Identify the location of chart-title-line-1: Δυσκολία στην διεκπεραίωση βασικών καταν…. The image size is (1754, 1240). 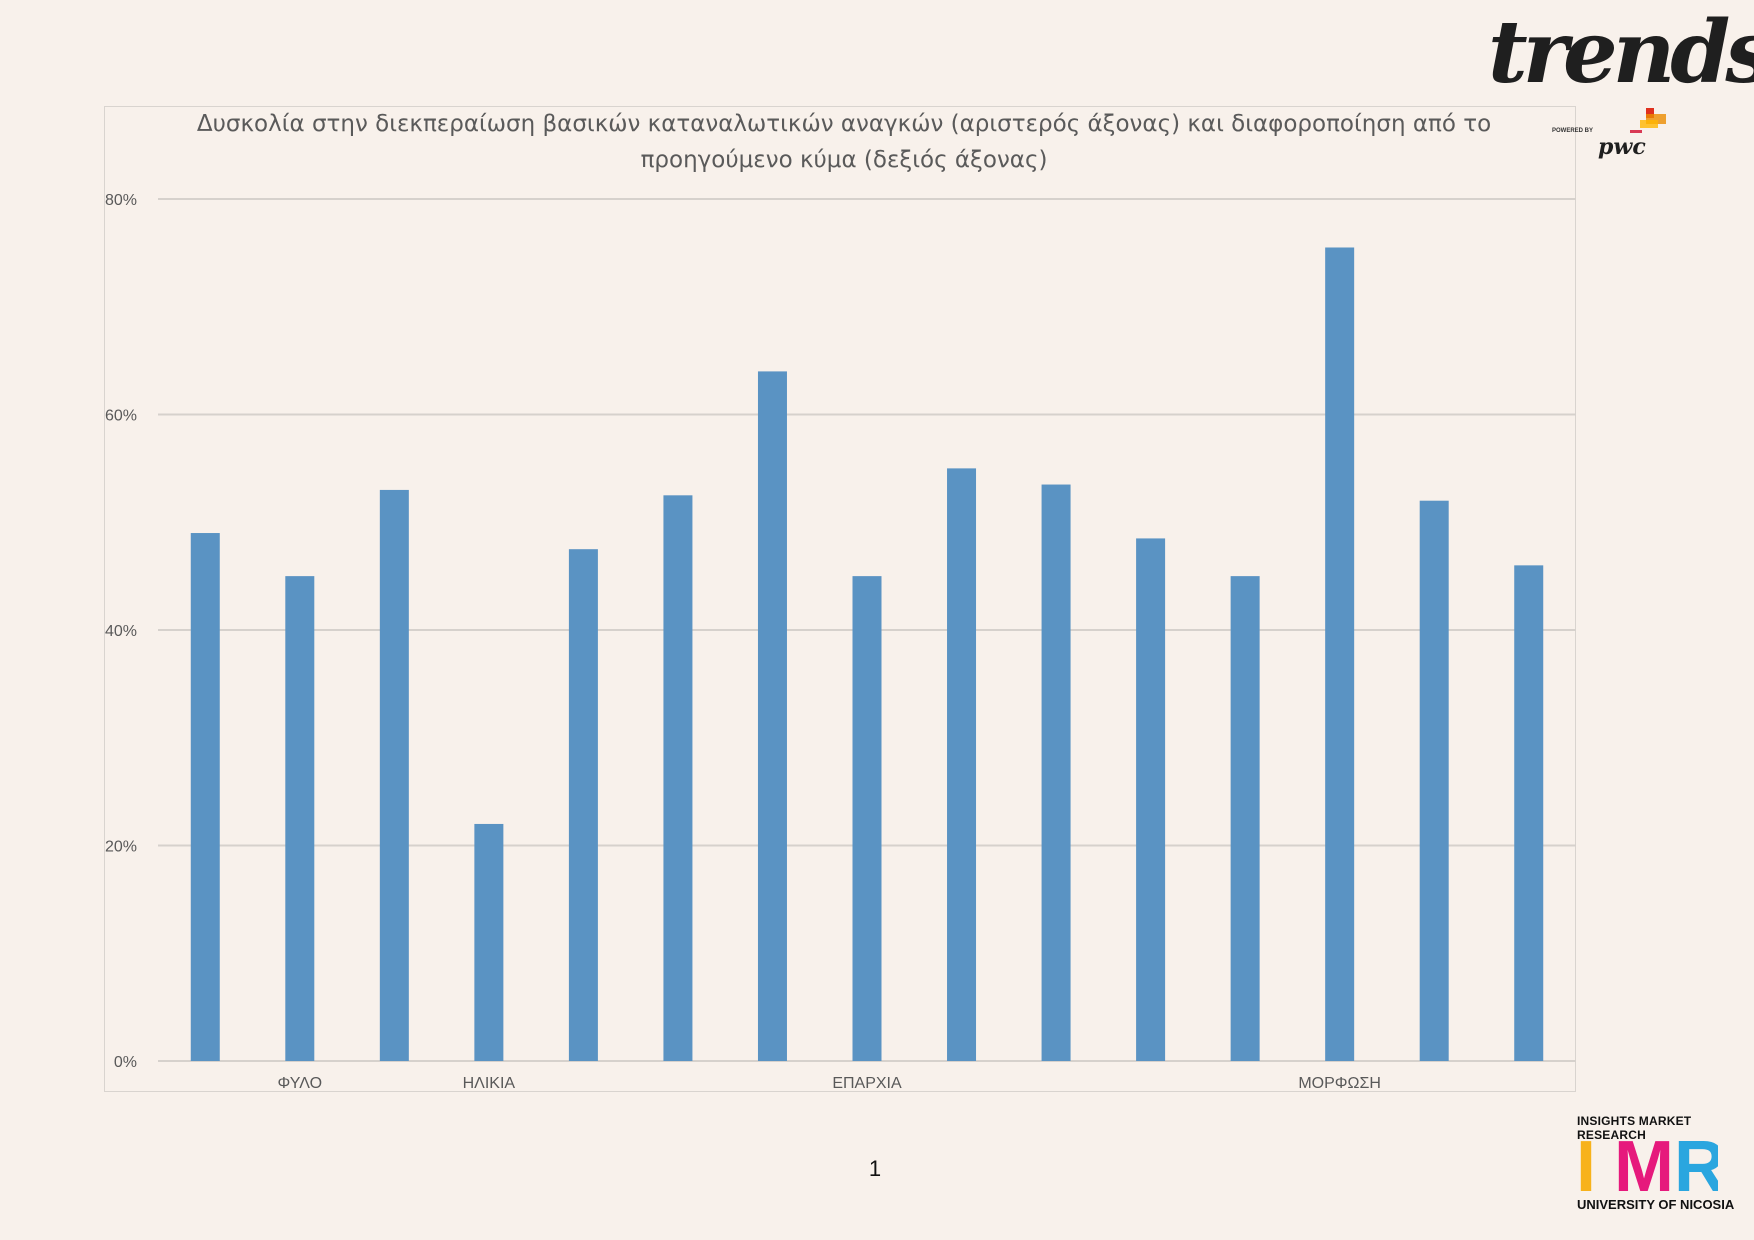
(844, 124).